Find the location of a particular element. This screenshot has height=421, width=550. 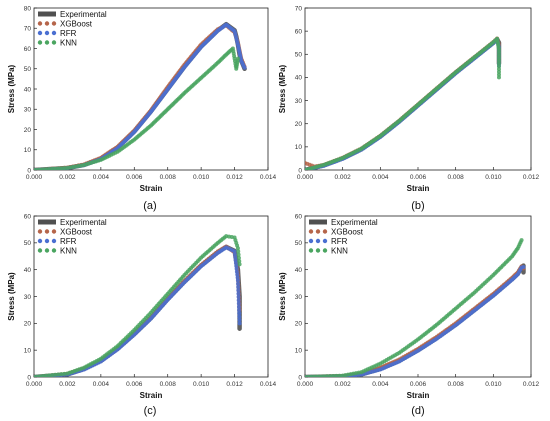

x-tick-label: 0.002 is located at coordinates (343, 384).